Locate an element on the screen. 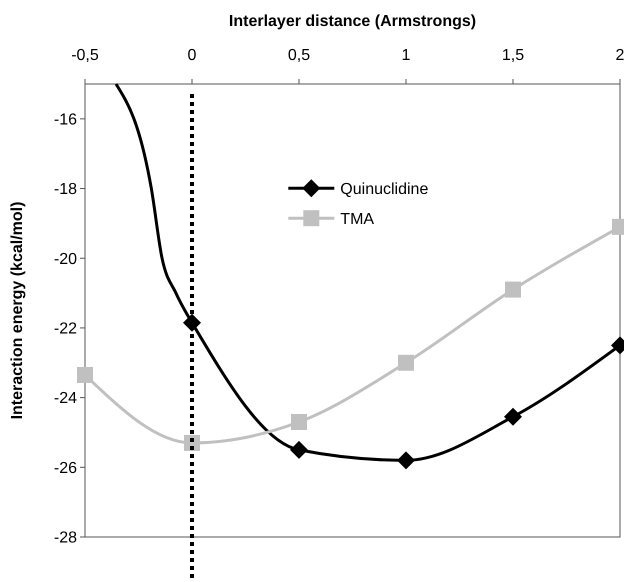 Image resolution: width=624 pixels, height=582 pixels. legend-label: TMA is located at coordinates (357, 219).